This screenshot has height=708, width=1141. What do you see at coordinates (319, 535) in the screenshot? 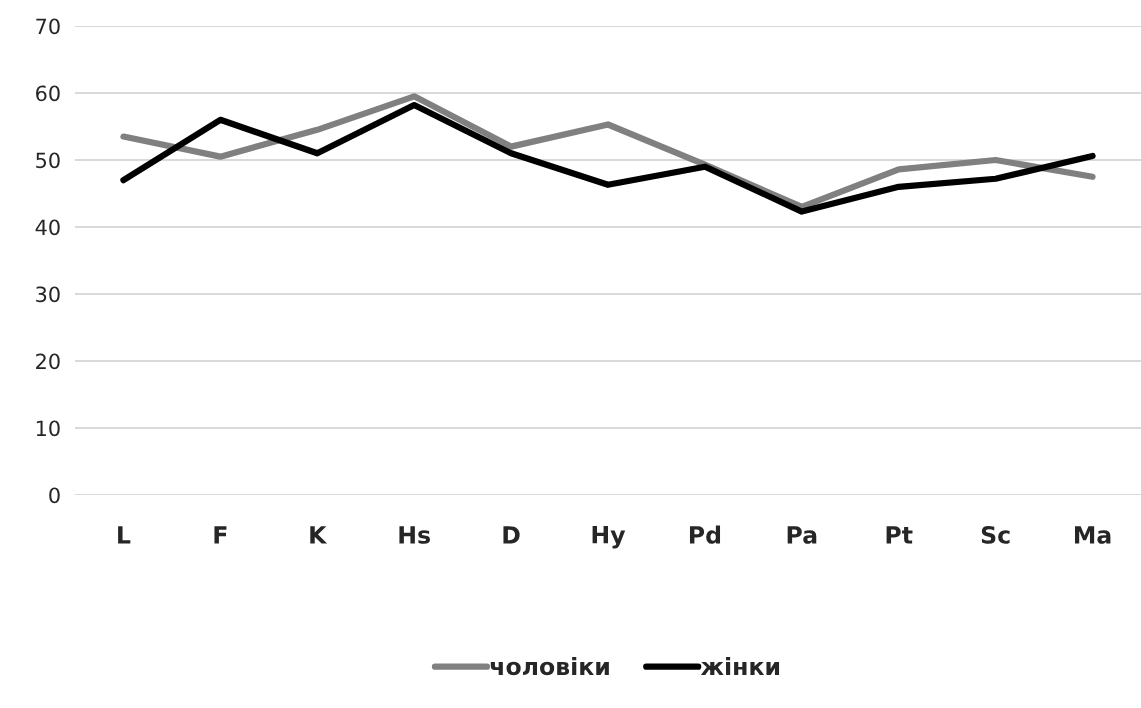
I see `x-tick-label: K` at bounding box center [319, 535].